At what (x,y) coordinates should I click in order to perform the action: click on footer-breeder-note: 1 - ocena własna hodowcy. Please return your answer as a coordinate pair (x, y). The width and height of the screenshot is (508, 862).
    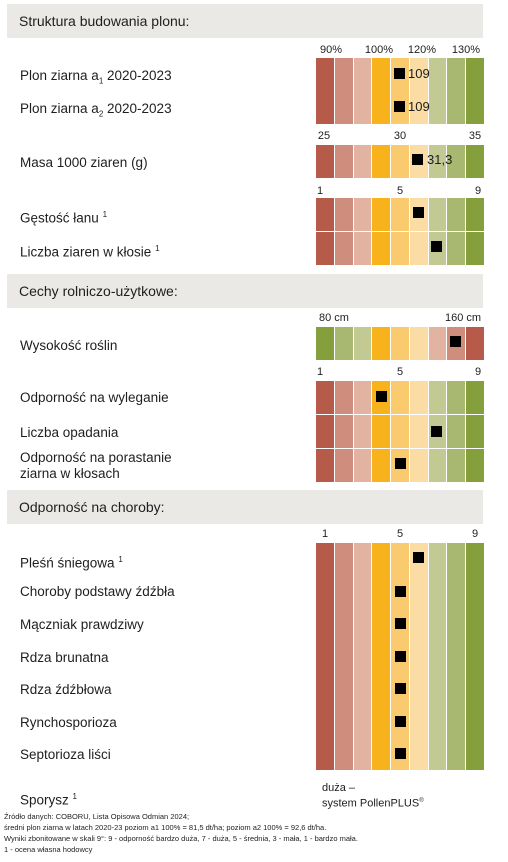
    Looking at the image, I should click on (48, 849).